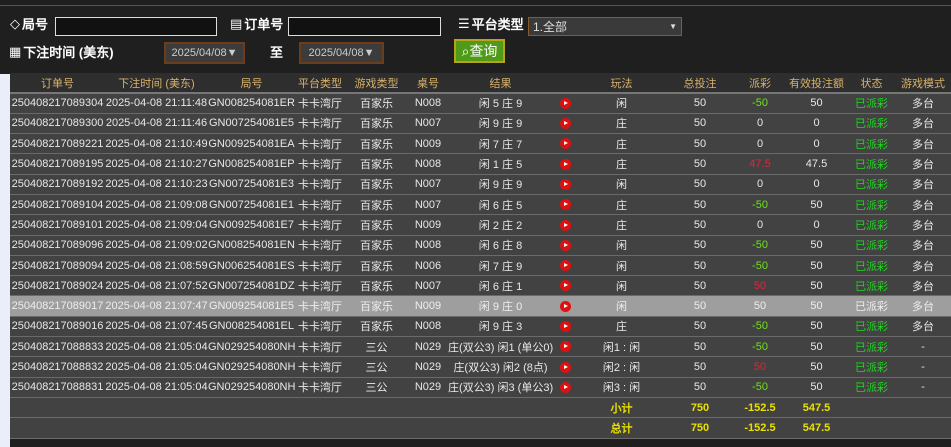 This screenshot has width=951, height=447. I want to click on column-header: 游戏模式, so click(923, 83).